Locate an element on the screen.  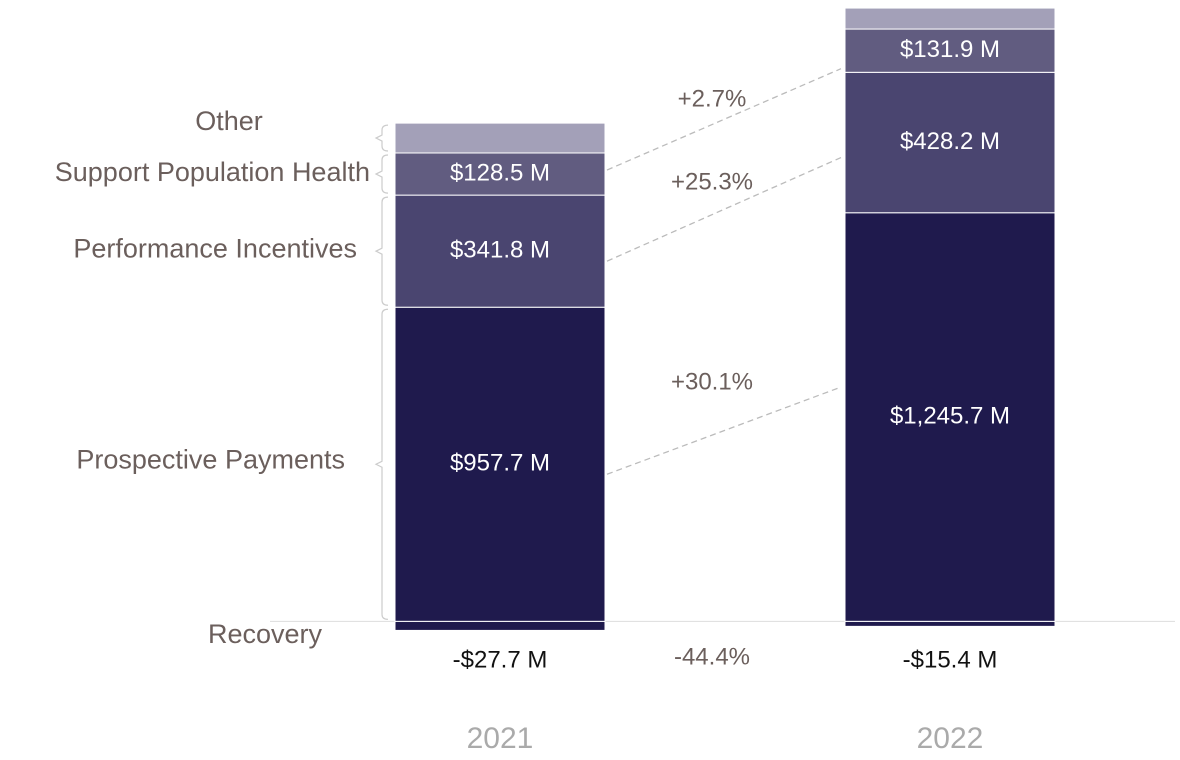
value-label: $957.7 M is located at coordinates (500, 463).